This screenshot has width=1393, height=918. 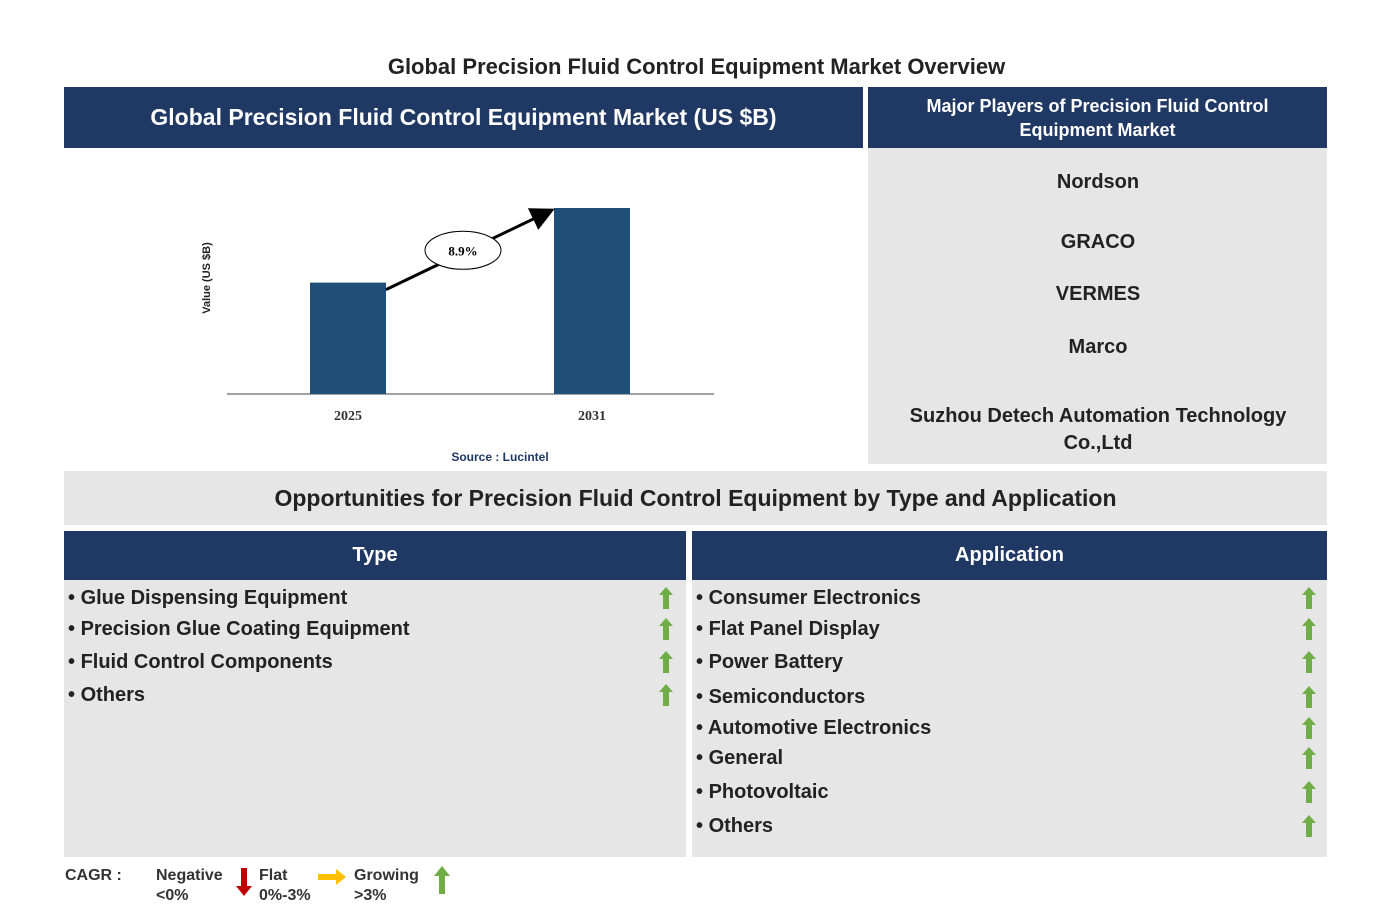 What do you see at coordinates (93, 875) in the screenshot?
I see `legend-label: CAGR :` at bounding box center [93, 875].